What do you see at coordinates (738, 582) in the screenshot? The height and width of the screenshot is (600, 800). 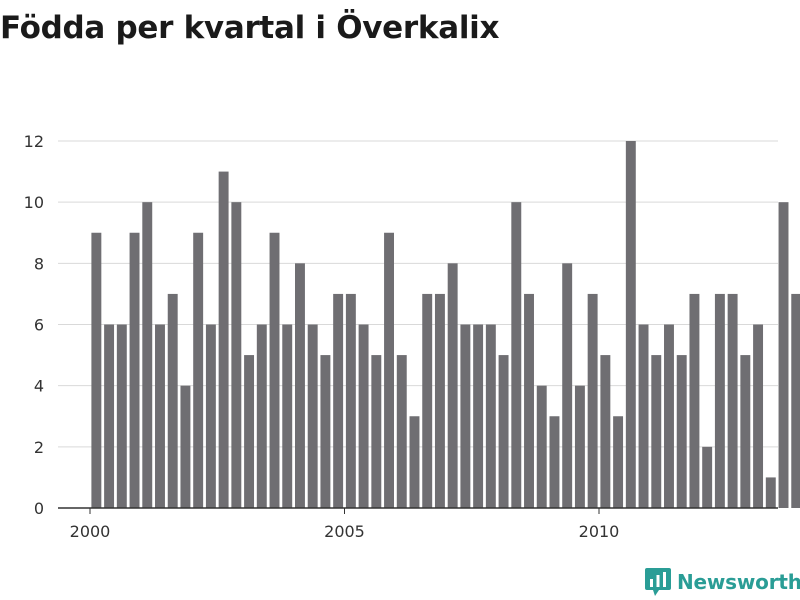 I see `brand-name: Newsworthy` at bounding box center [738, 582].